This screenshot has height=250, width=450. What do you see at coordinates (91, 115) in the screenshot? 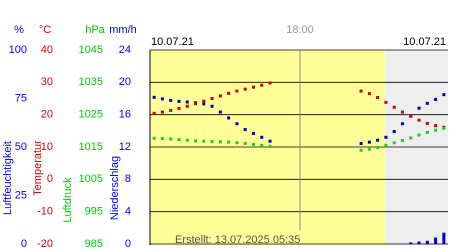
I see `y-tick-label: 1025` at bounding box center [91, 115].